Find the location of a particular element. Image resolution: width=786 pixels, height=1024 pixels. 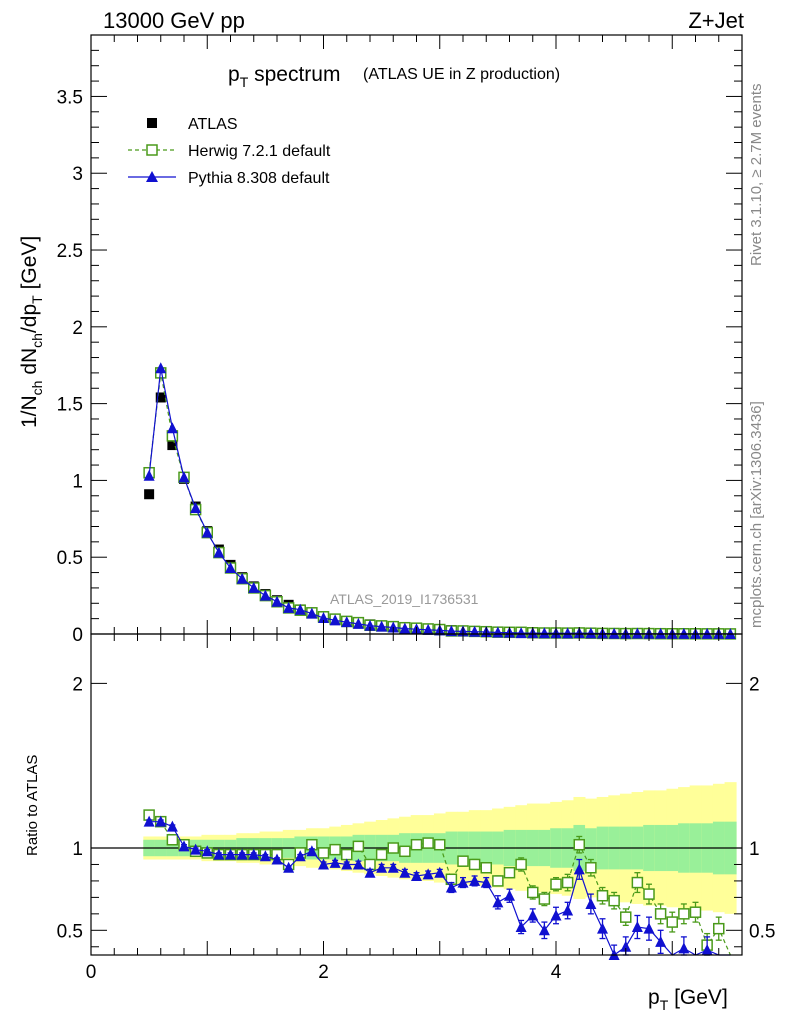

legend-label-pythia: Pythia 8.308 default is located at coordinates (259, 178).